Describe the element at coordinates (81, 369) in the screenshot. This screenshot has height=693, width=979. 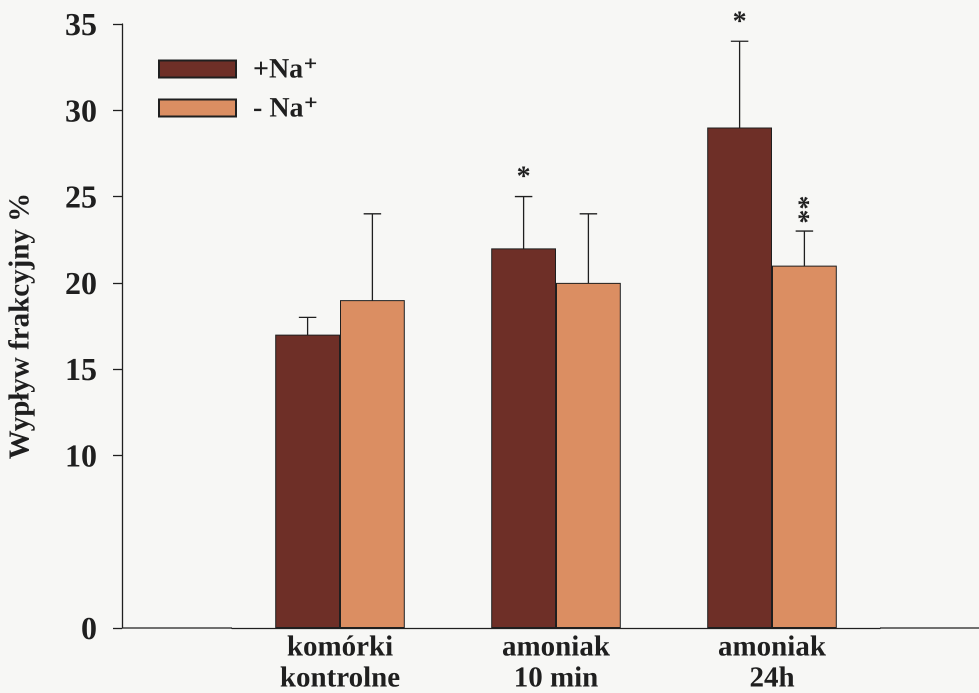
I see `y-tick-label: 15` at that location.